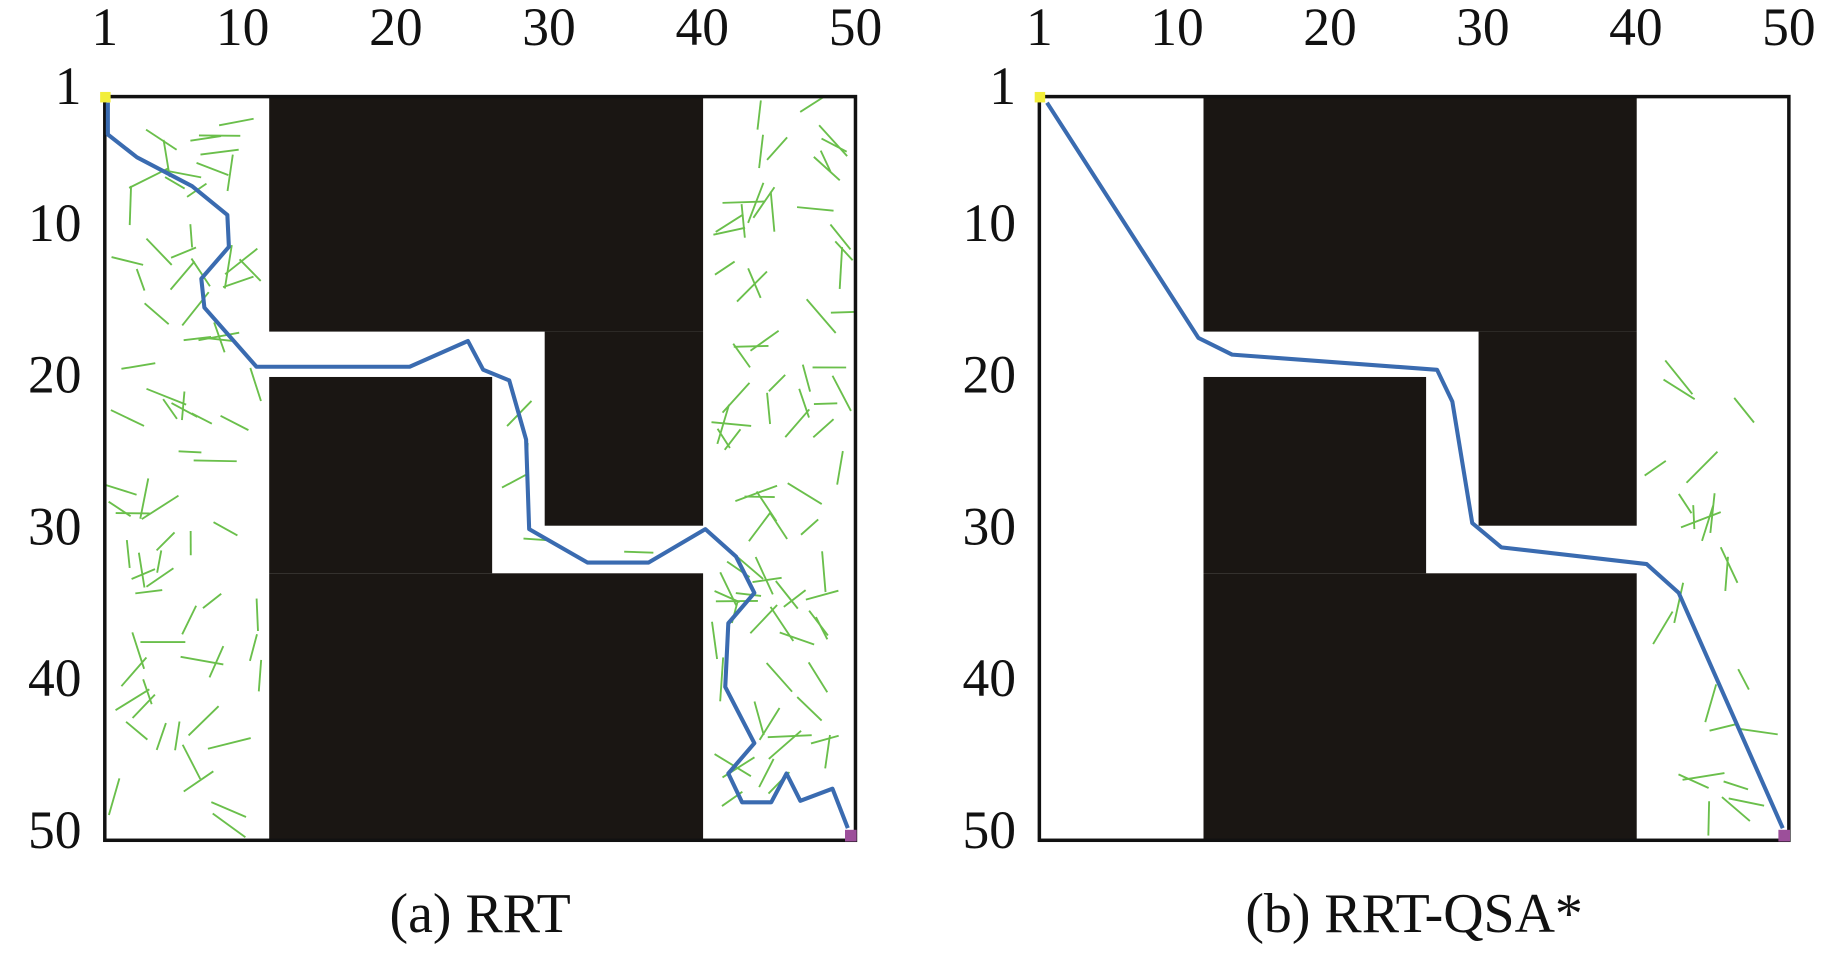 The image size is (1825, 959). I want to click on caption: (a) RRT, so click(480, 914).